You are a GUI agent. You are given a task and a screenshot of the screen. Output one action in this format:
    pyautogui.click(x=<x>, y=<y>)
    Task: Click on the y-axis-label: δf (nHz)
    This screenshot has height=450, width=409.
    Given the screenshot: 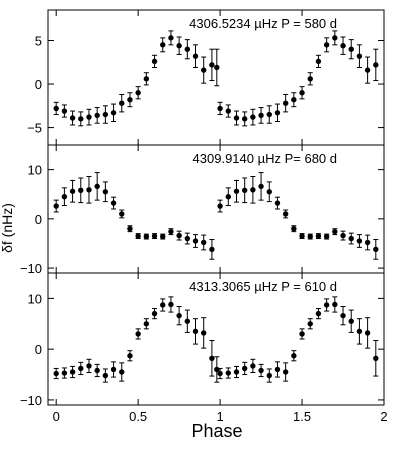 What is the action you would take?
    pyautogui.click(x=7, y=228)
    